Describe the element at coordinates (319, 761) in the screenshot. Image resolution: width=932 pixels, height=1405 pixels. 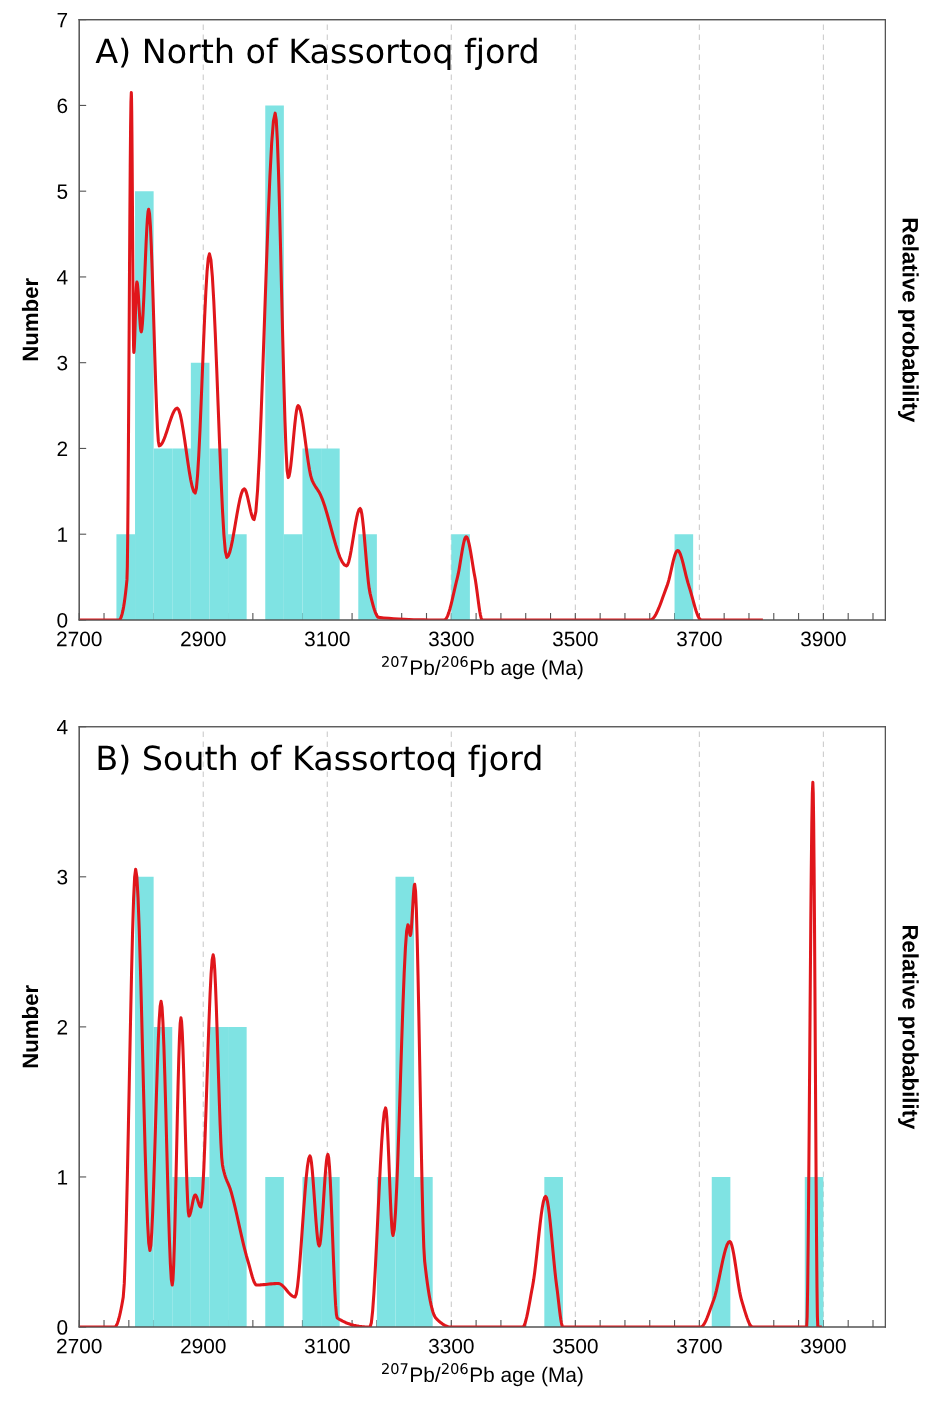
I see `text: B) South of Kassortoq fjord` at that location.